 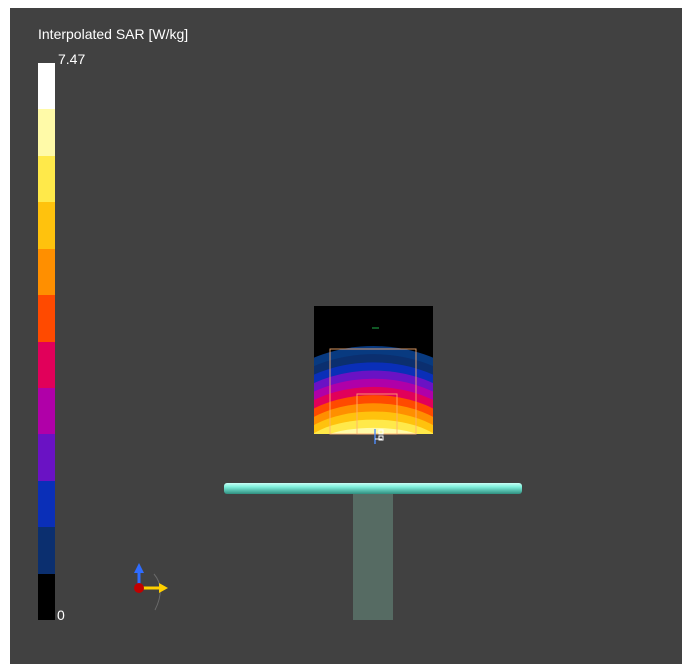 What do you see at coordinates (139, 588) in the screenshot?
I see `y-axis-dot` at bounding box center [139, 588].